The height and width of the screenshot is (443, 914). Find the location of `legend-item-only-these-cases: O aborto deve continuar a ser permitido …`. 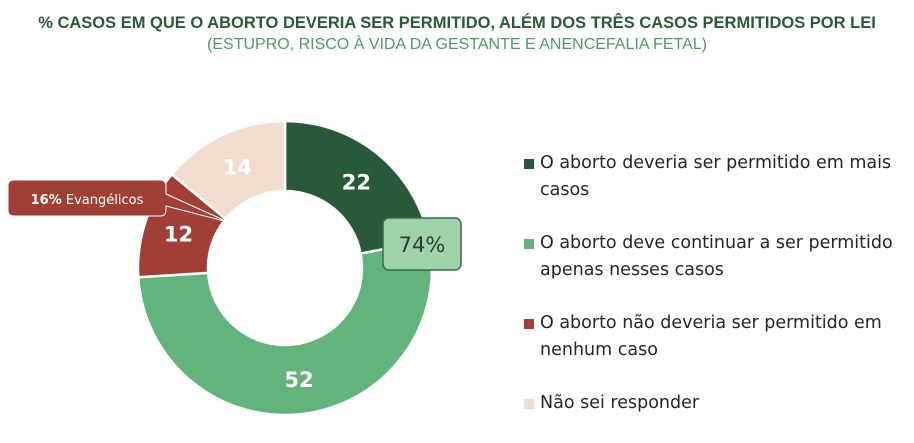

legend-item-only-these-cases: O aborto deve continuar a ser permitido … is located at coordinates (714, 257).